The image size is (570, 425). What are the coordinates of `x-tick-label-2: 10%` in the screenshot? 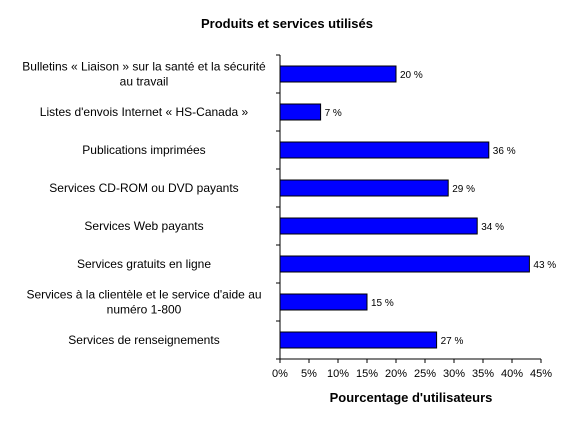 It's located at (338, 374).